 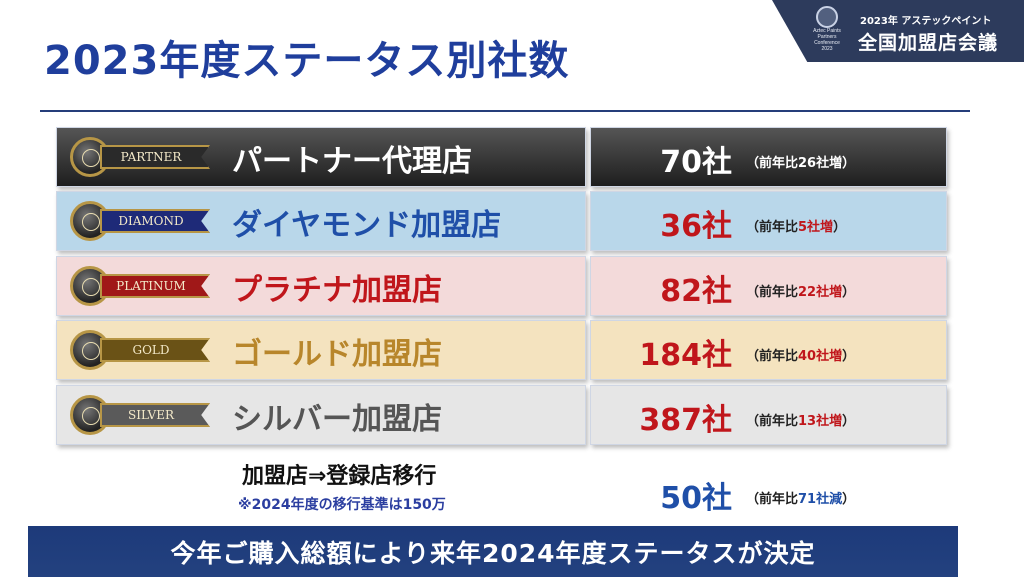 I want to click on rank-plate: SILVER, so click(x=155, y=415).